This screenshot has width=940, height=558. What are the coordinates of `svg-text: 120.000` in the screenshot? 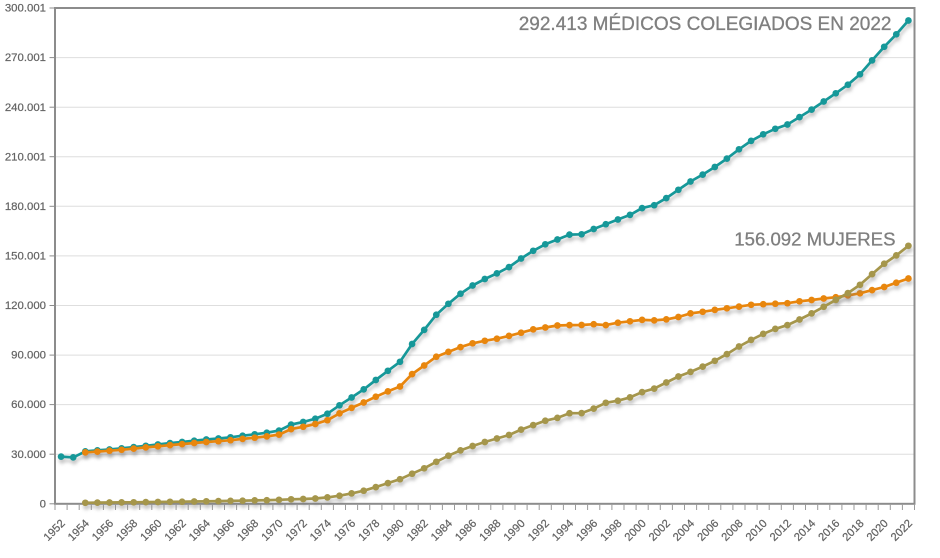 It's located at (25, 306).